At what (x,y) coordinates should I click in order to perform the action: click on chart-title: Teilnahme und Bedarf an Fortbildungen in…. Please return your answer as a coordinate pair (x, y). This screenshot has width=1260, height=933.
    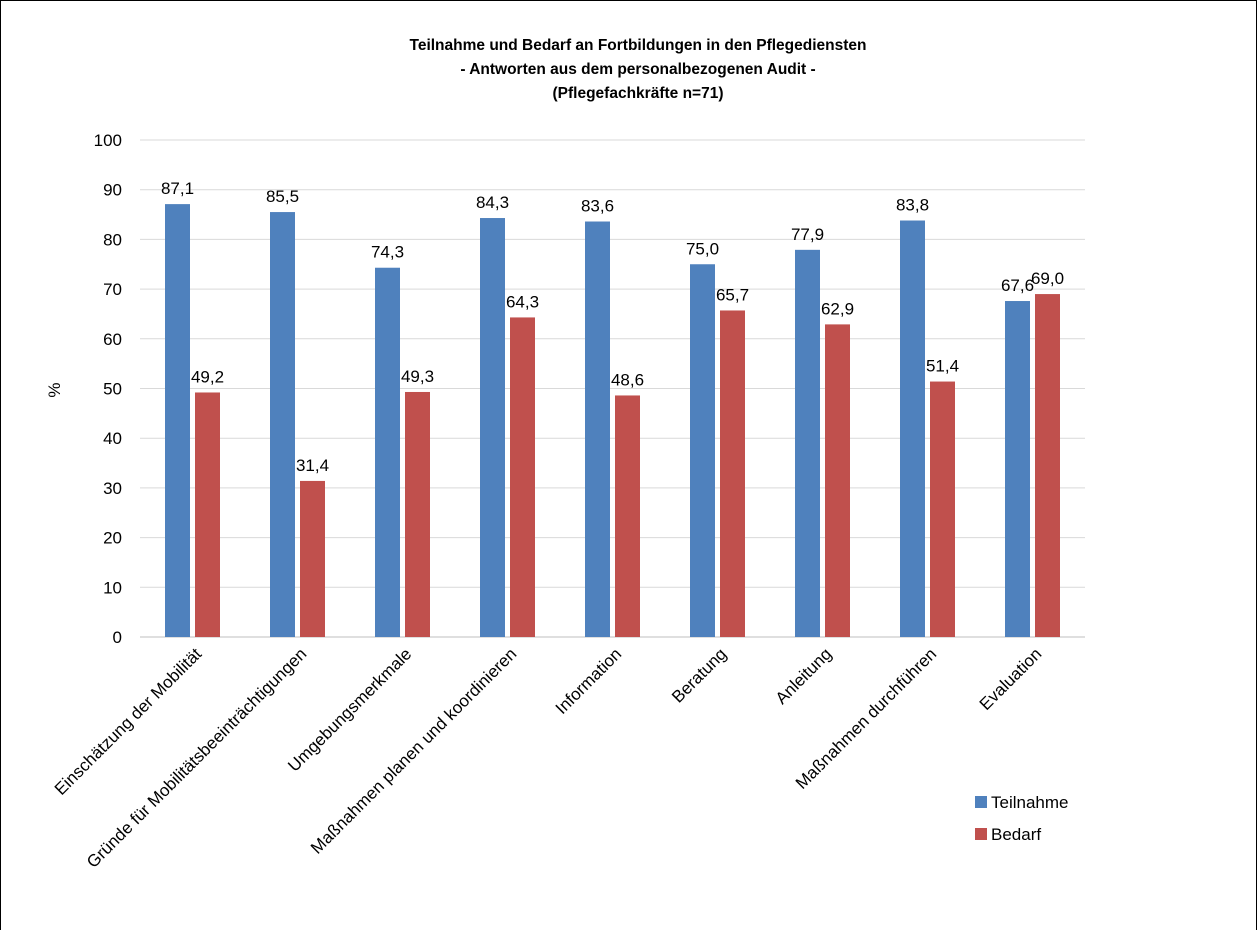
    Looking at the image, I should click on (638, 69).